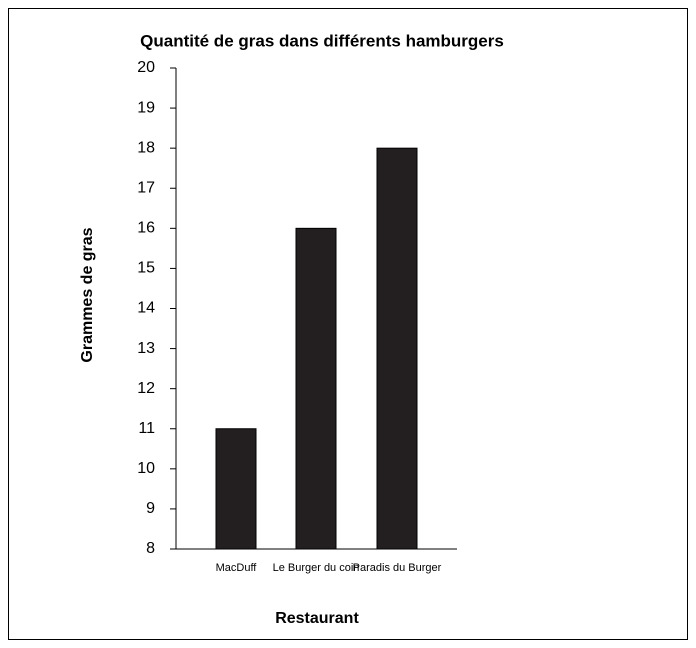  I want to click on y-tick-label: 10, so click(146, 468).